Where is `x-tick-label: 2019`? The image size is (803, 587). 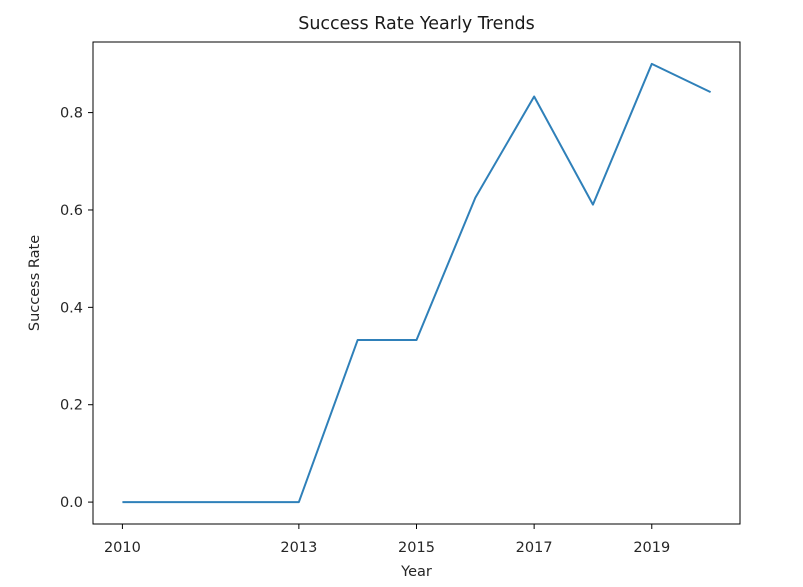
x-tick-label: 2019 is located at coordinates (651, 548).